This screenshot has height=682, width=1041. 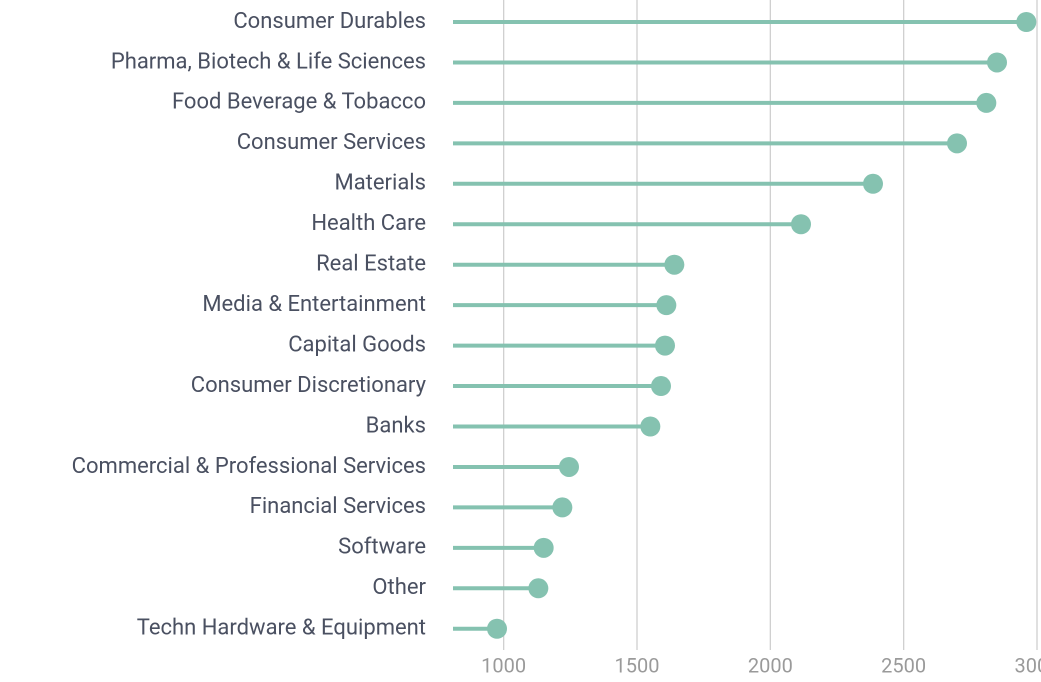 I want to click on y-tick-label: Banks, so click(x=396, y=425).